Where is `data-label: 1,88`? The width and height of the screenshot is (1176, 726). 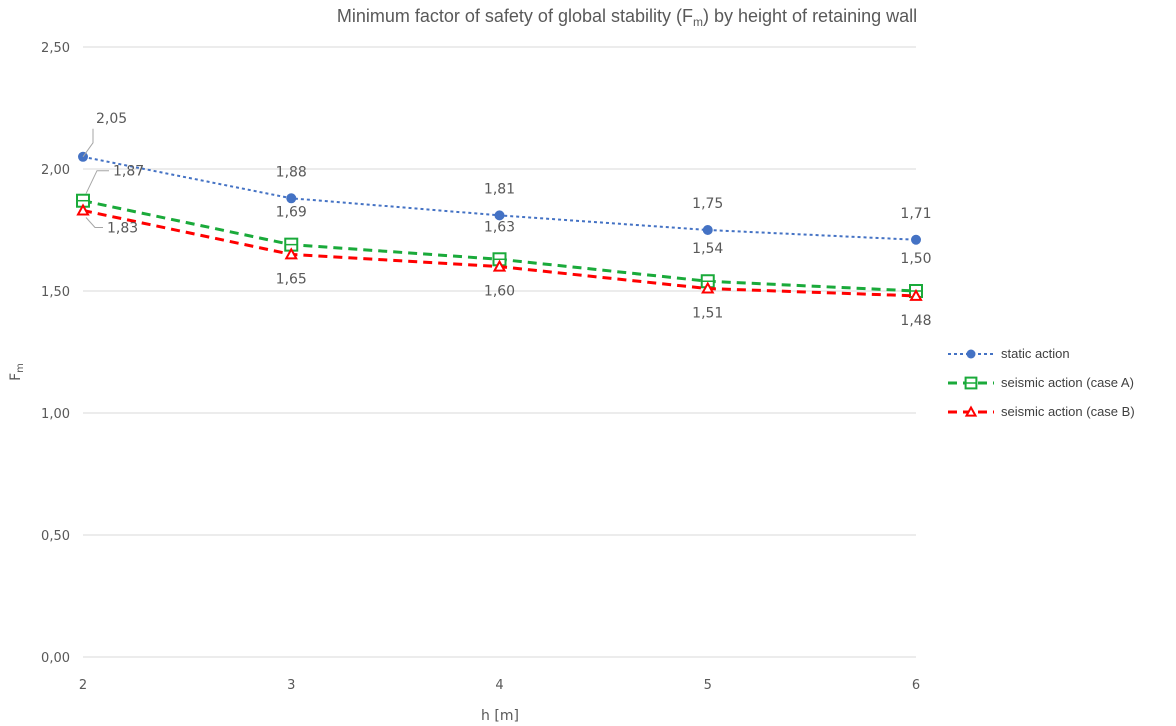
data-label: 1,88 is located at coordinates (291, 172).